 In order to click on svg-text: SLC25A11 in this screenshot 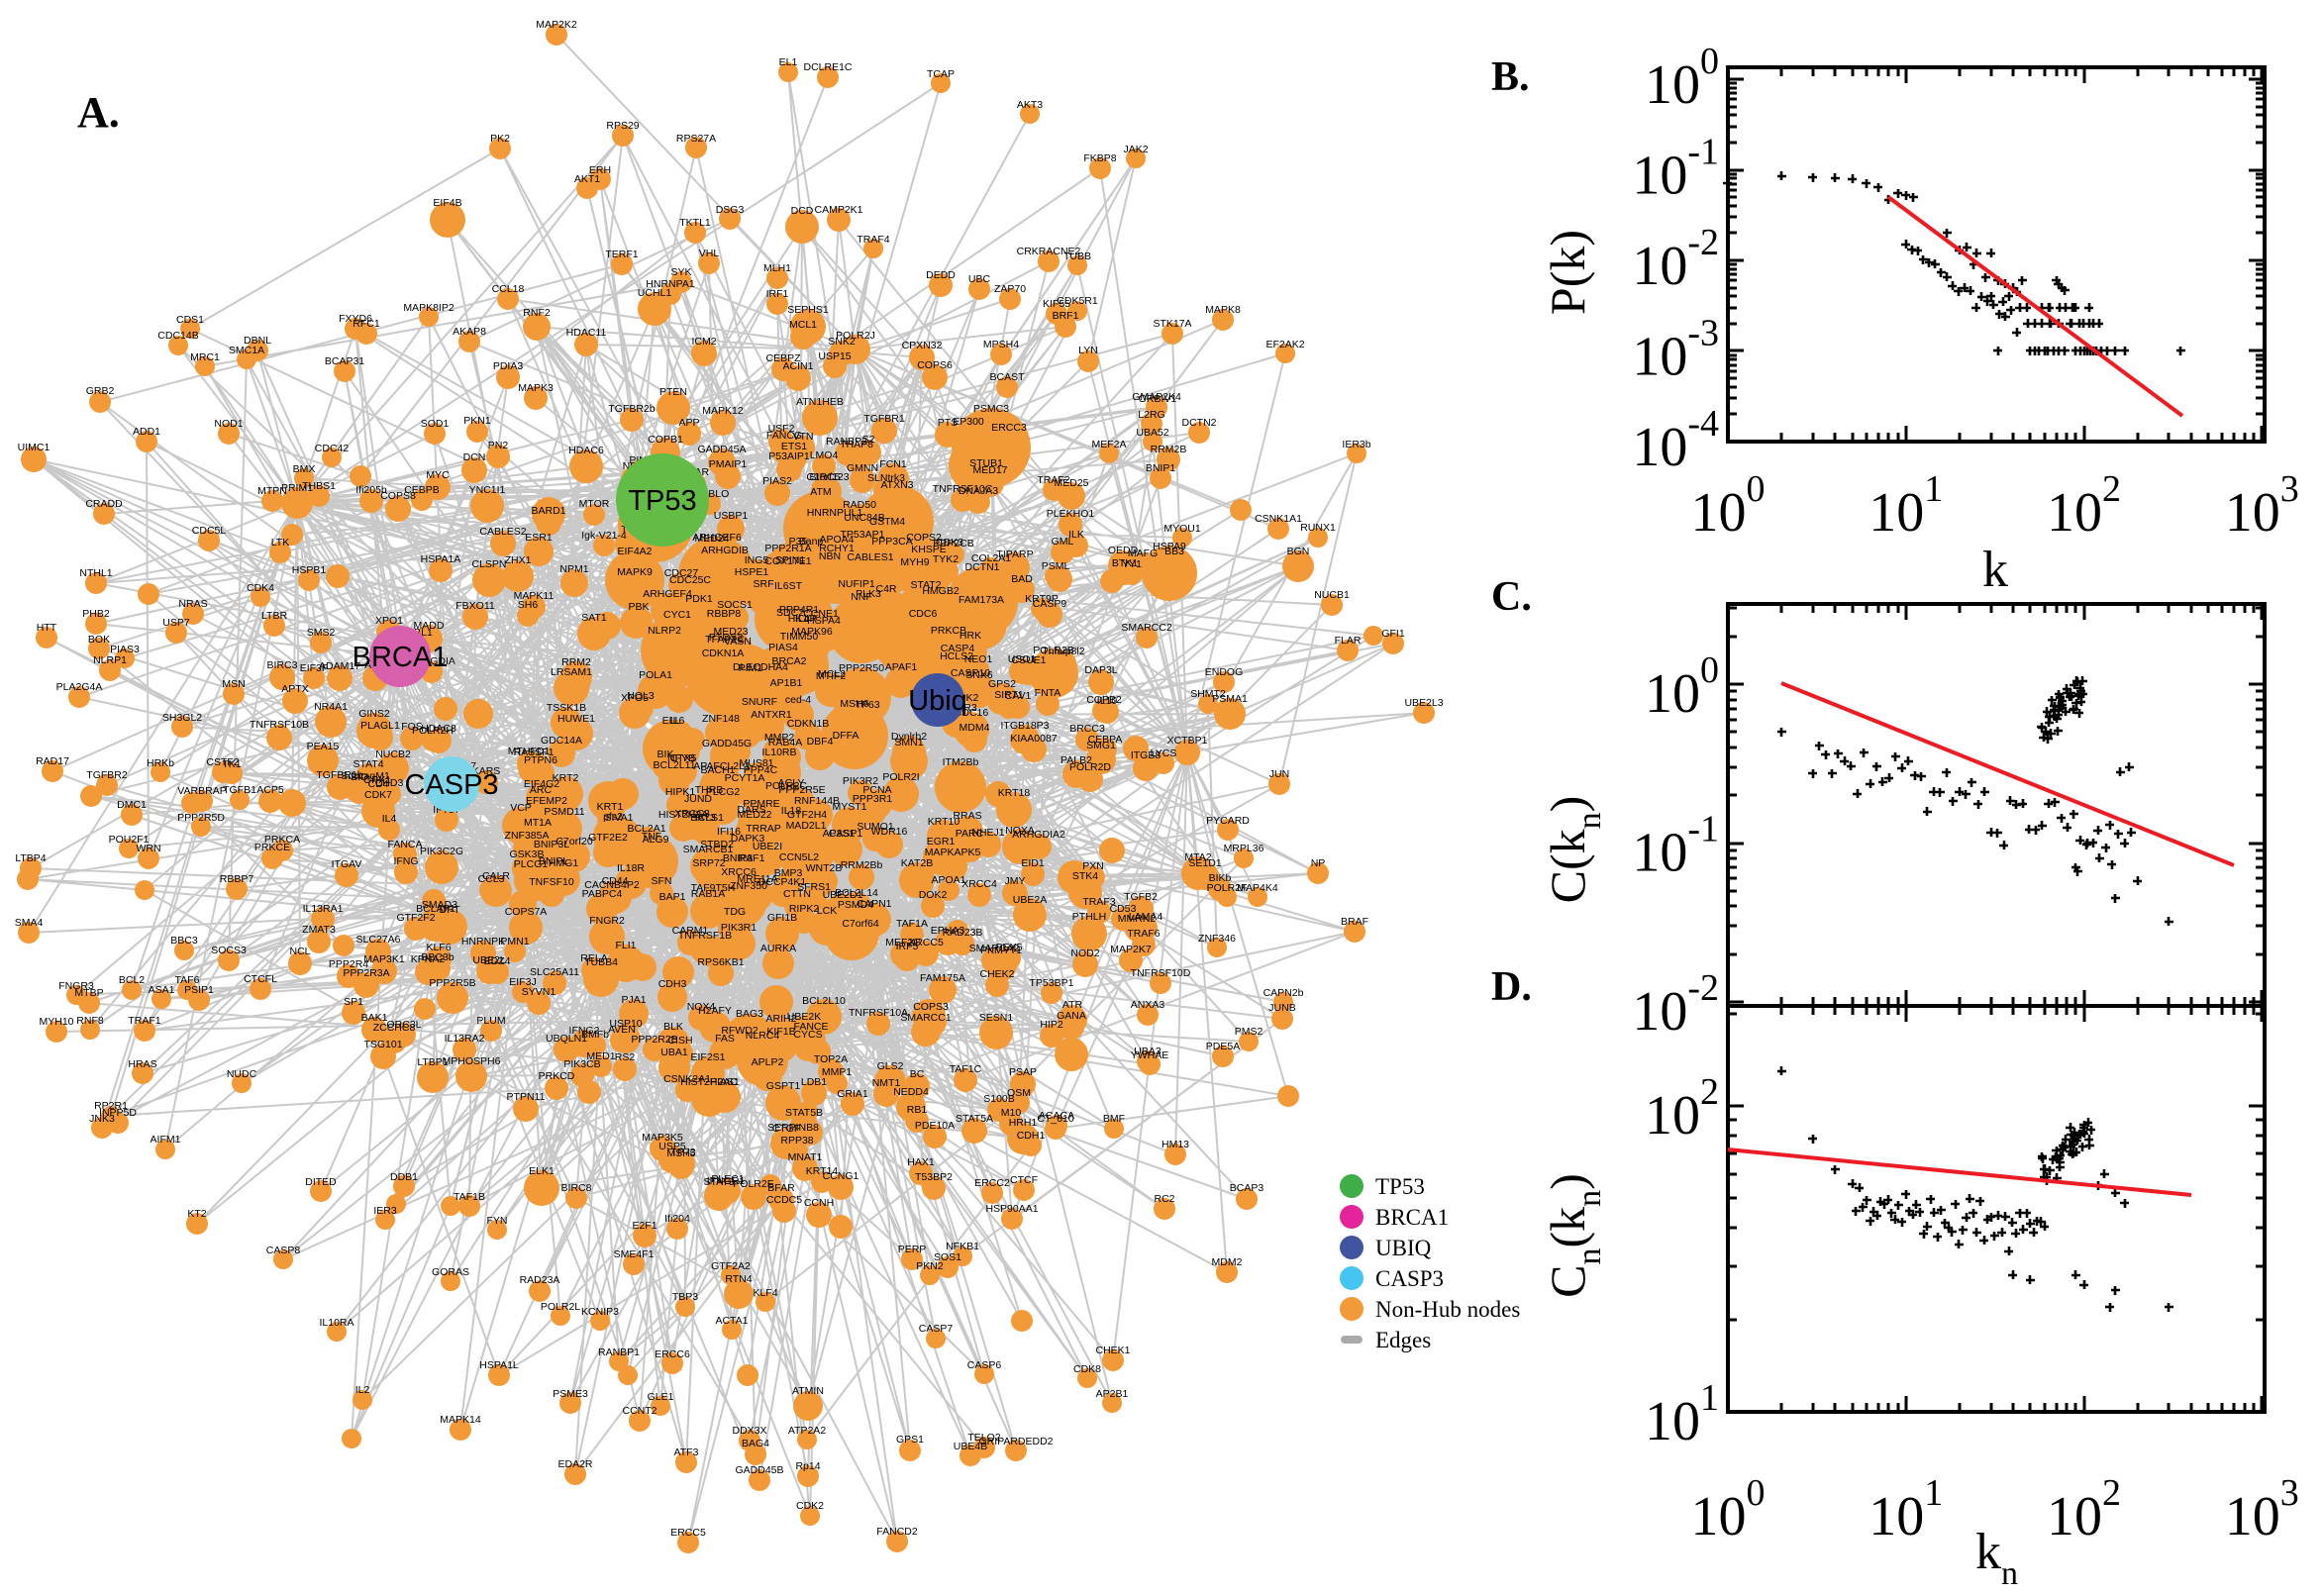, I will do `click(554, 972)`.